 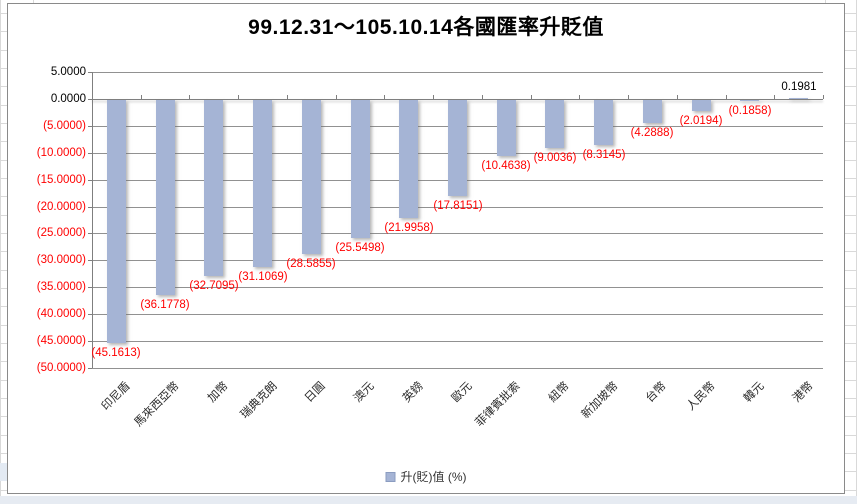 I want to click on bar-新加坡幣, so click(x=603, y=122).